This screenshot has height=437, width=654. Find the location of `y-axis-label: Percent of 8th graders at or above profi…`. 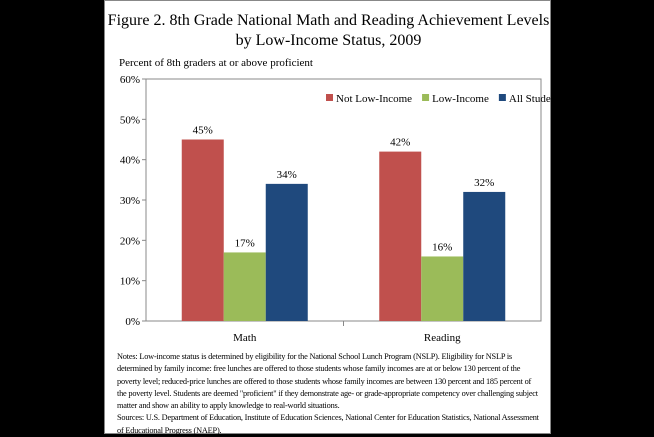

y-axis-label: Percent of 8th graders at or above profi… is located at coordinates (216, 63).